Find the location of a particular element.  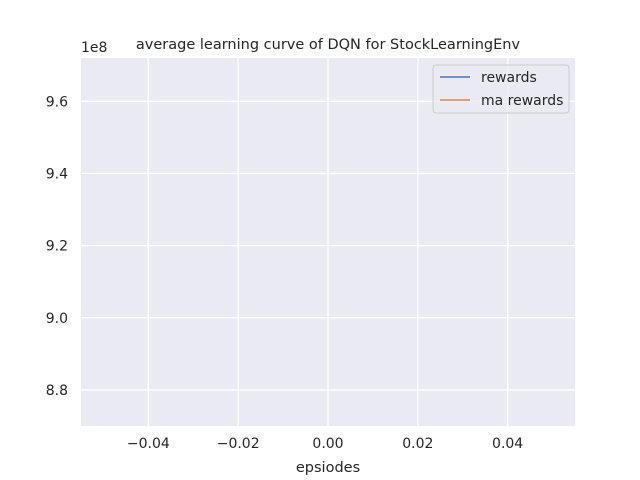

x-axis-label: epsiodes is located at coordinates (328, 468).